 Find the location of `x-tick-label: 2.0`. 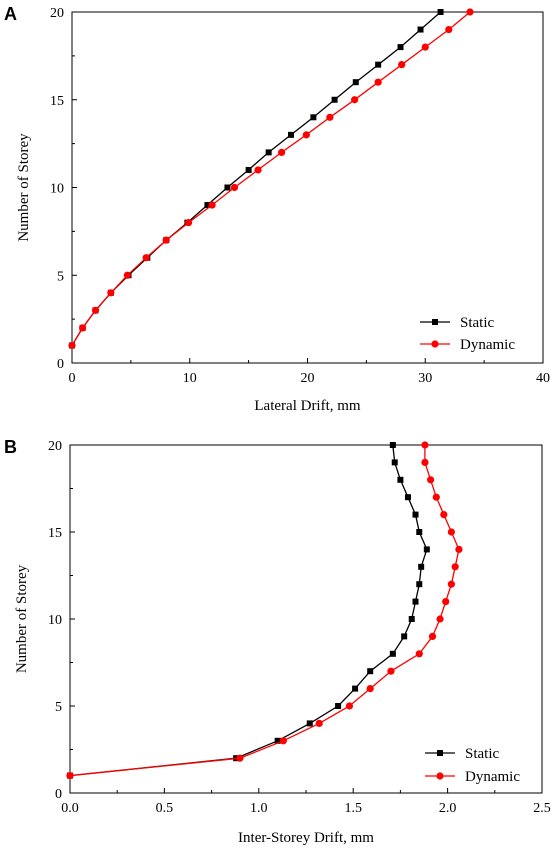

x-tick-label: 2.0 is located at coordinates (448, 808).